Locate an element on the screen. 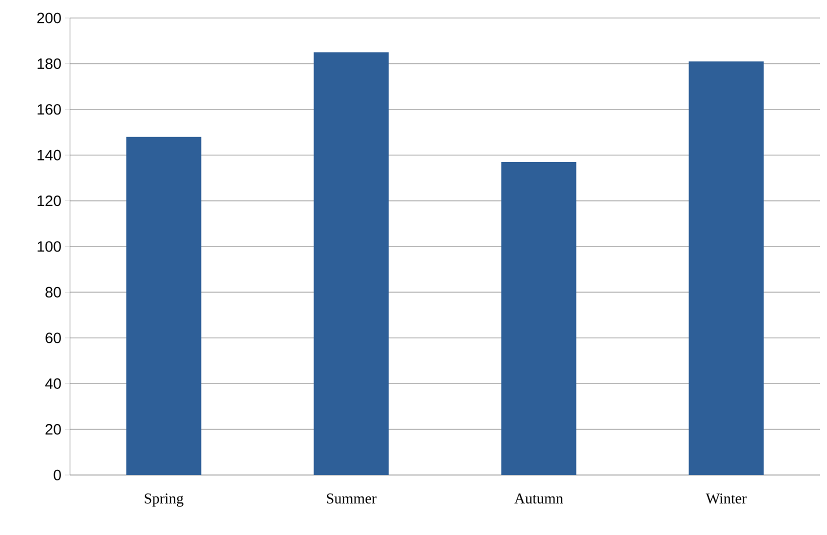 Image resolution: width=827 pixels, height=535 pixels. y-tick-label: 200 is located at coordinates (49, 18).